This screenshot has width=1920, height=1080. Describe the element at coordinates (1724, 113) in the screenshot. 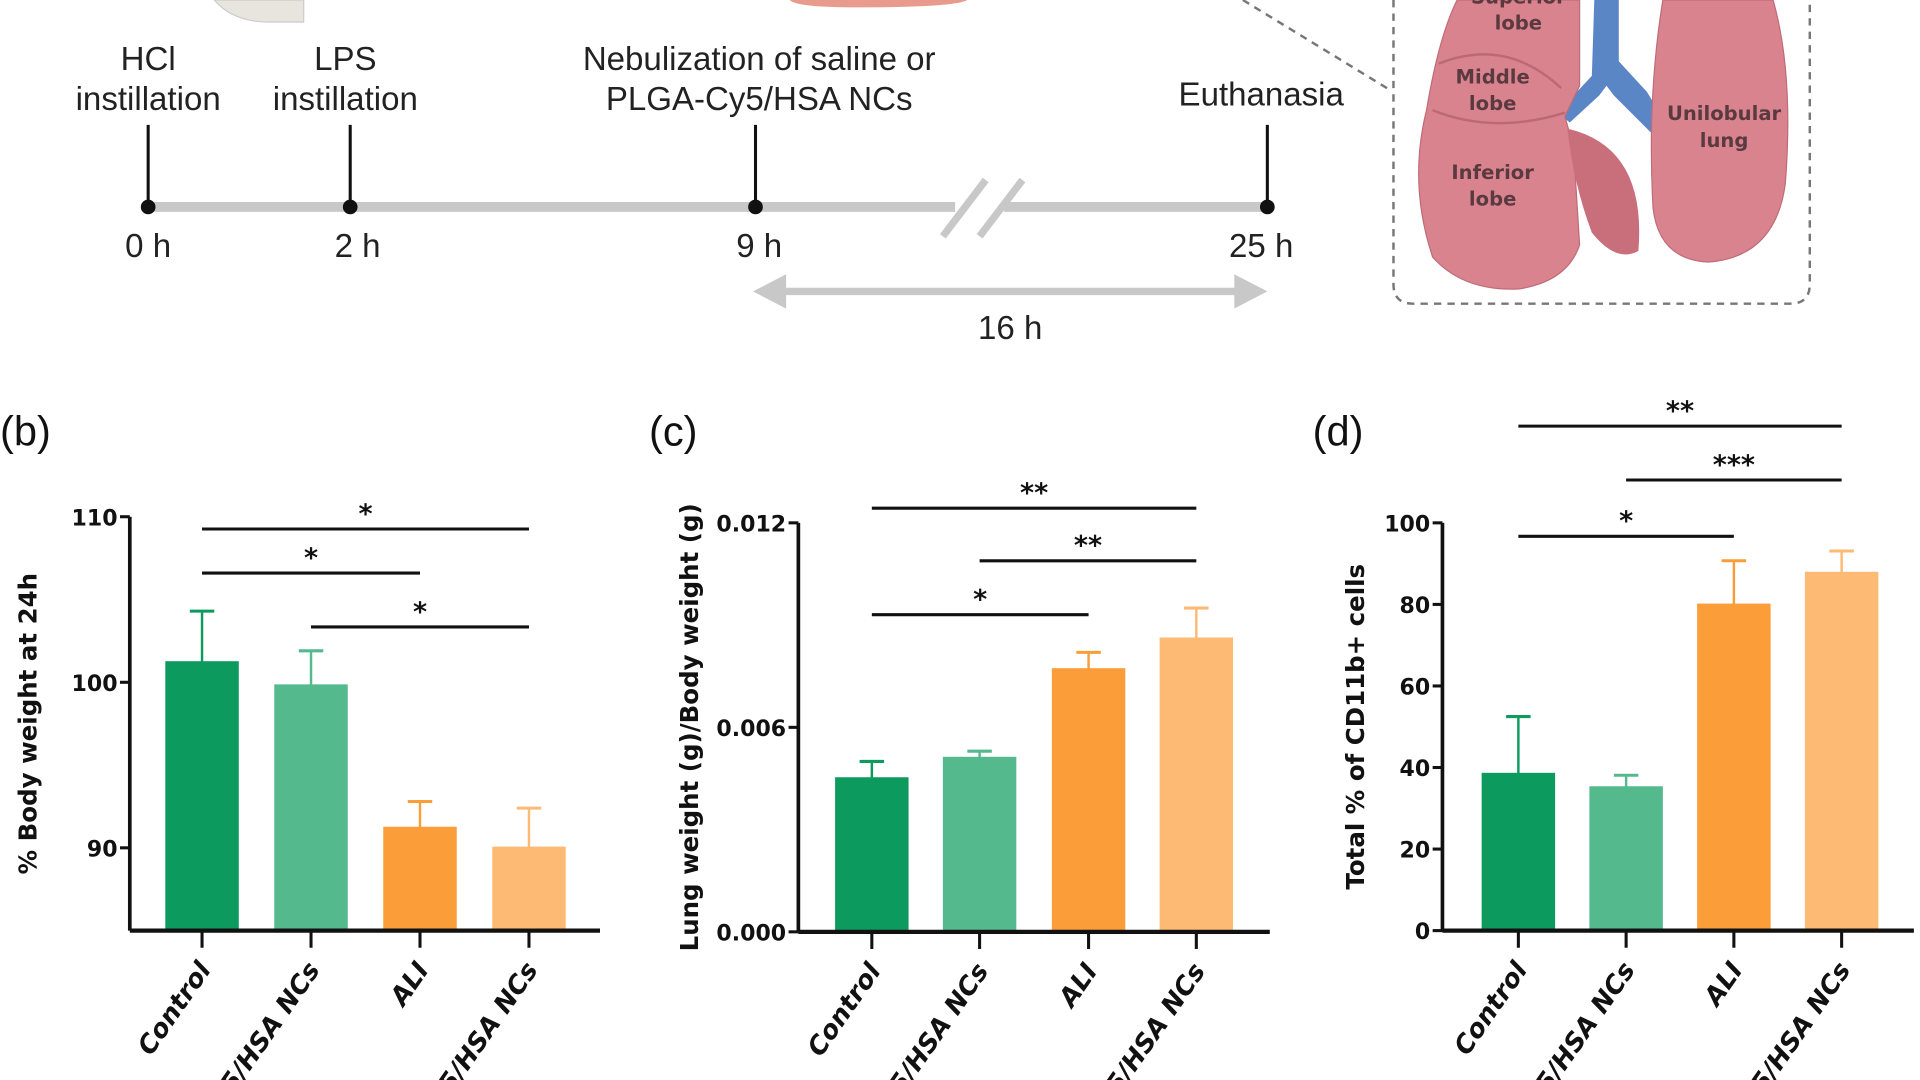

I see `unilobular-lung-label: Unilobular` at that location.